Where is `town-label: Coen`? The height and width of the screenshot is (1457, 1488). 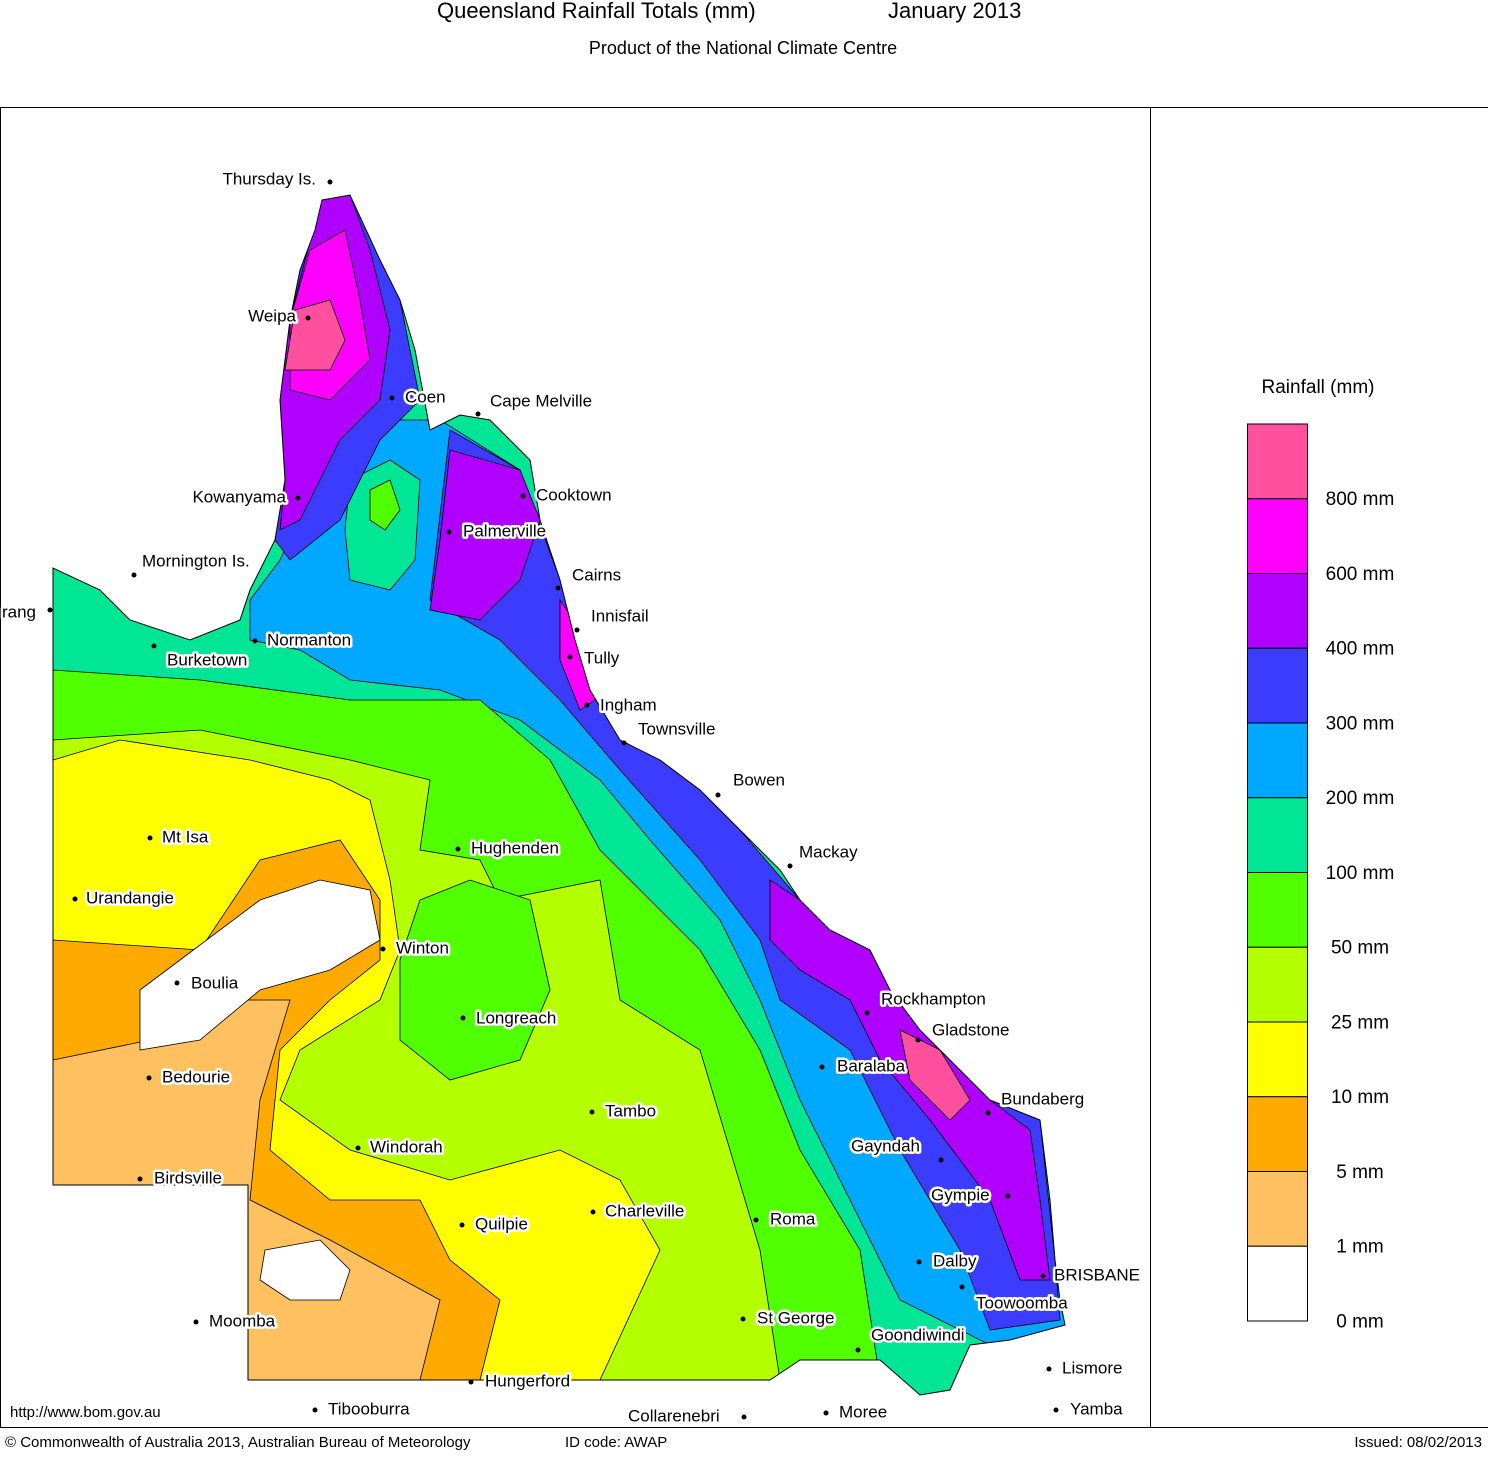
town-label: Coen is located at coordinates (425, 396).